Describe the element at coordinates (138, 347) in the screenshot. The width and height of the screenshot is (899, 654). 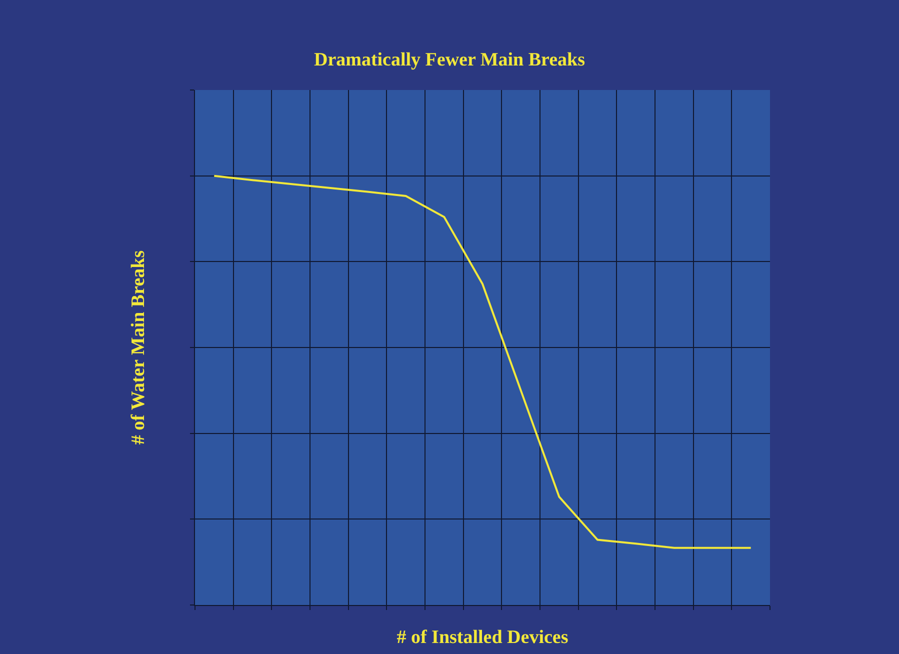
I see `y-axis-title: # of Water Main Breaks` at that location.